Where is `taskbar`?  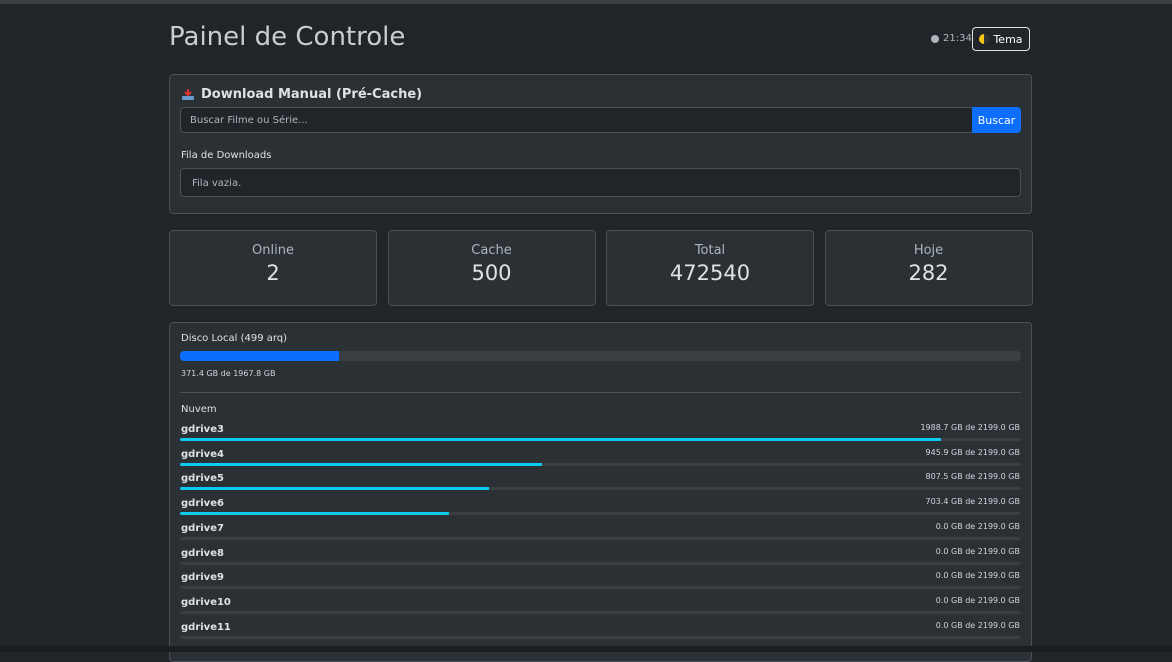
taskbar is located at coordinates (586, 649).